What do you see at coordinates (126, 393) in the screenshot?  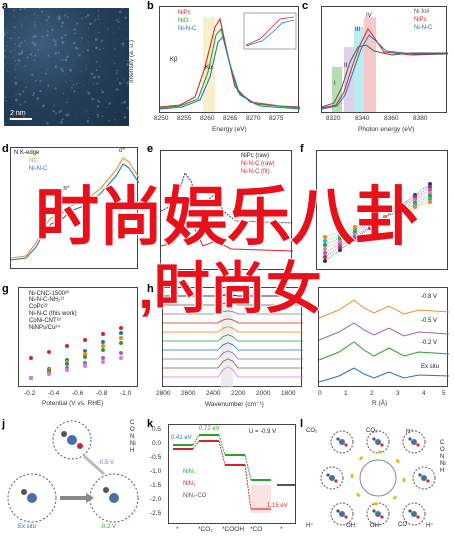 I see `panel-g-xtick: -1.0` at bounding box center [126, 393].